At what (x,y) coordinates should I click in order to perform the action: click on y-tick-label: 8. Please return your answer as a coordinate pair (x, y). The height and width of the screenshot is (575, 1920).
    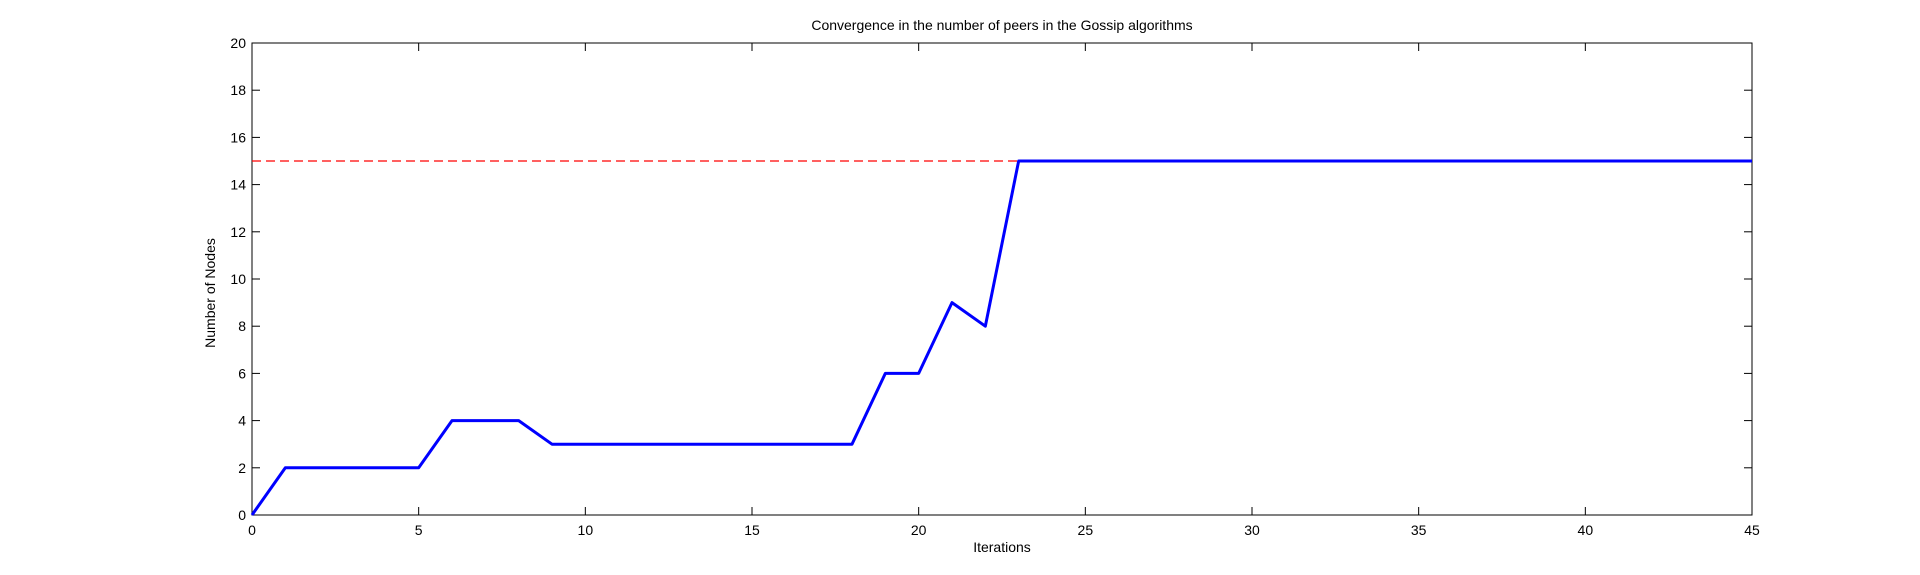
    Looking at the image, I should click on (242, 326).